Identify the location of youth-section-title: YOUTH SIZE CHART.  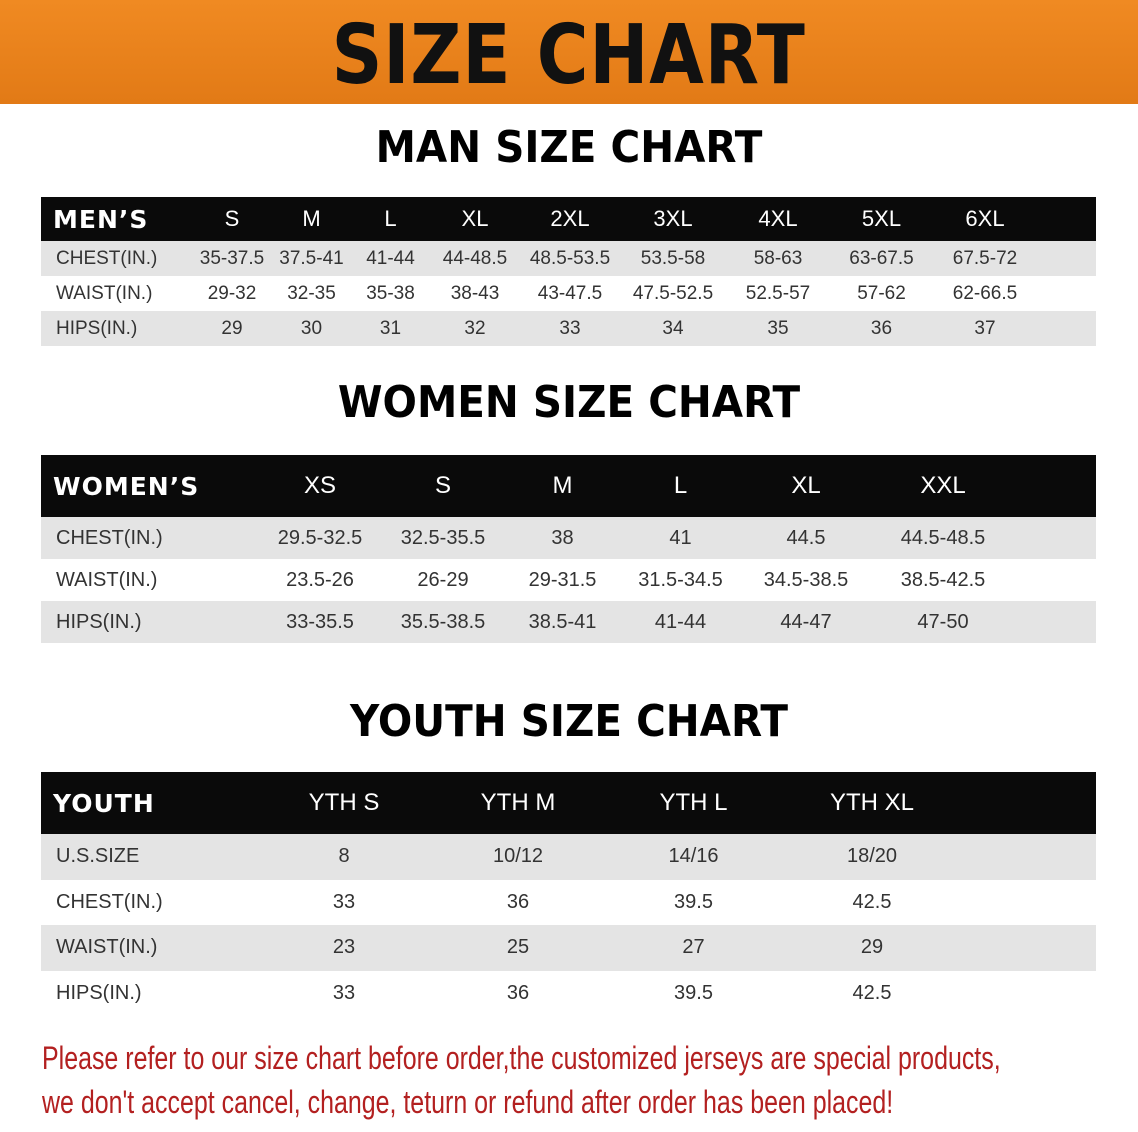
(569, 721).